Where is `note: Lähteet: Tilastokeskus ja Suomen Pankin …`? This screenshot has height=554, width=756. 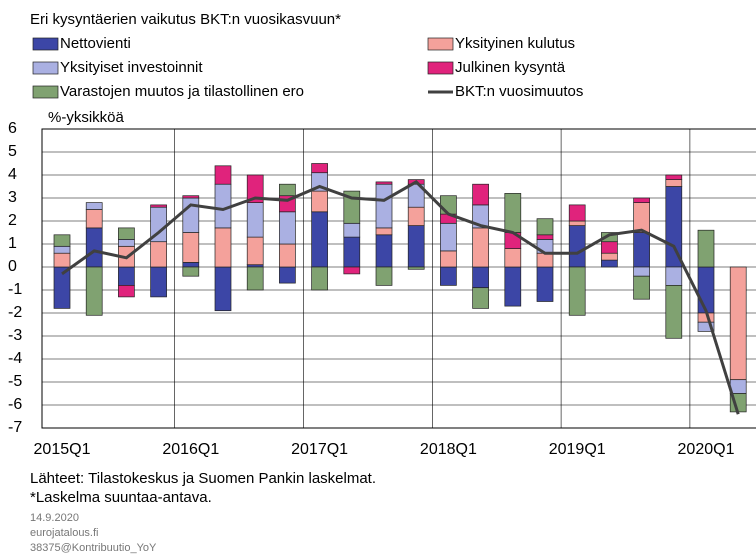
note: Lähteet: Tilastokeskus ja Suomen Pankin … is located at coordinates (203, 478).